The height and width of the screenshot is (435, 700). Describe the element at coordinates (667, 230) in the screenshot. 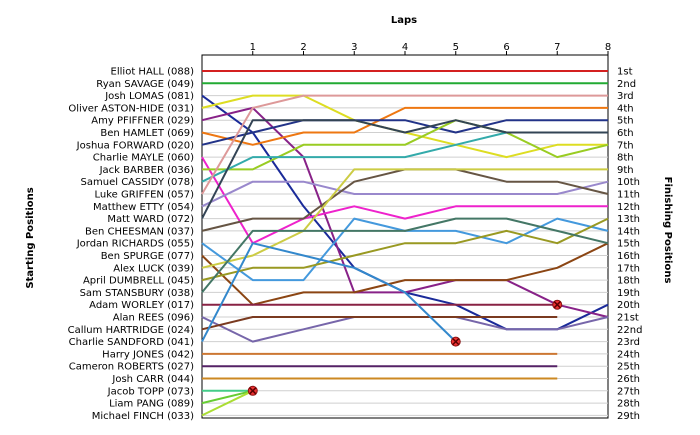

I see `y-axis-right-title: Finishing Positions` at that location.